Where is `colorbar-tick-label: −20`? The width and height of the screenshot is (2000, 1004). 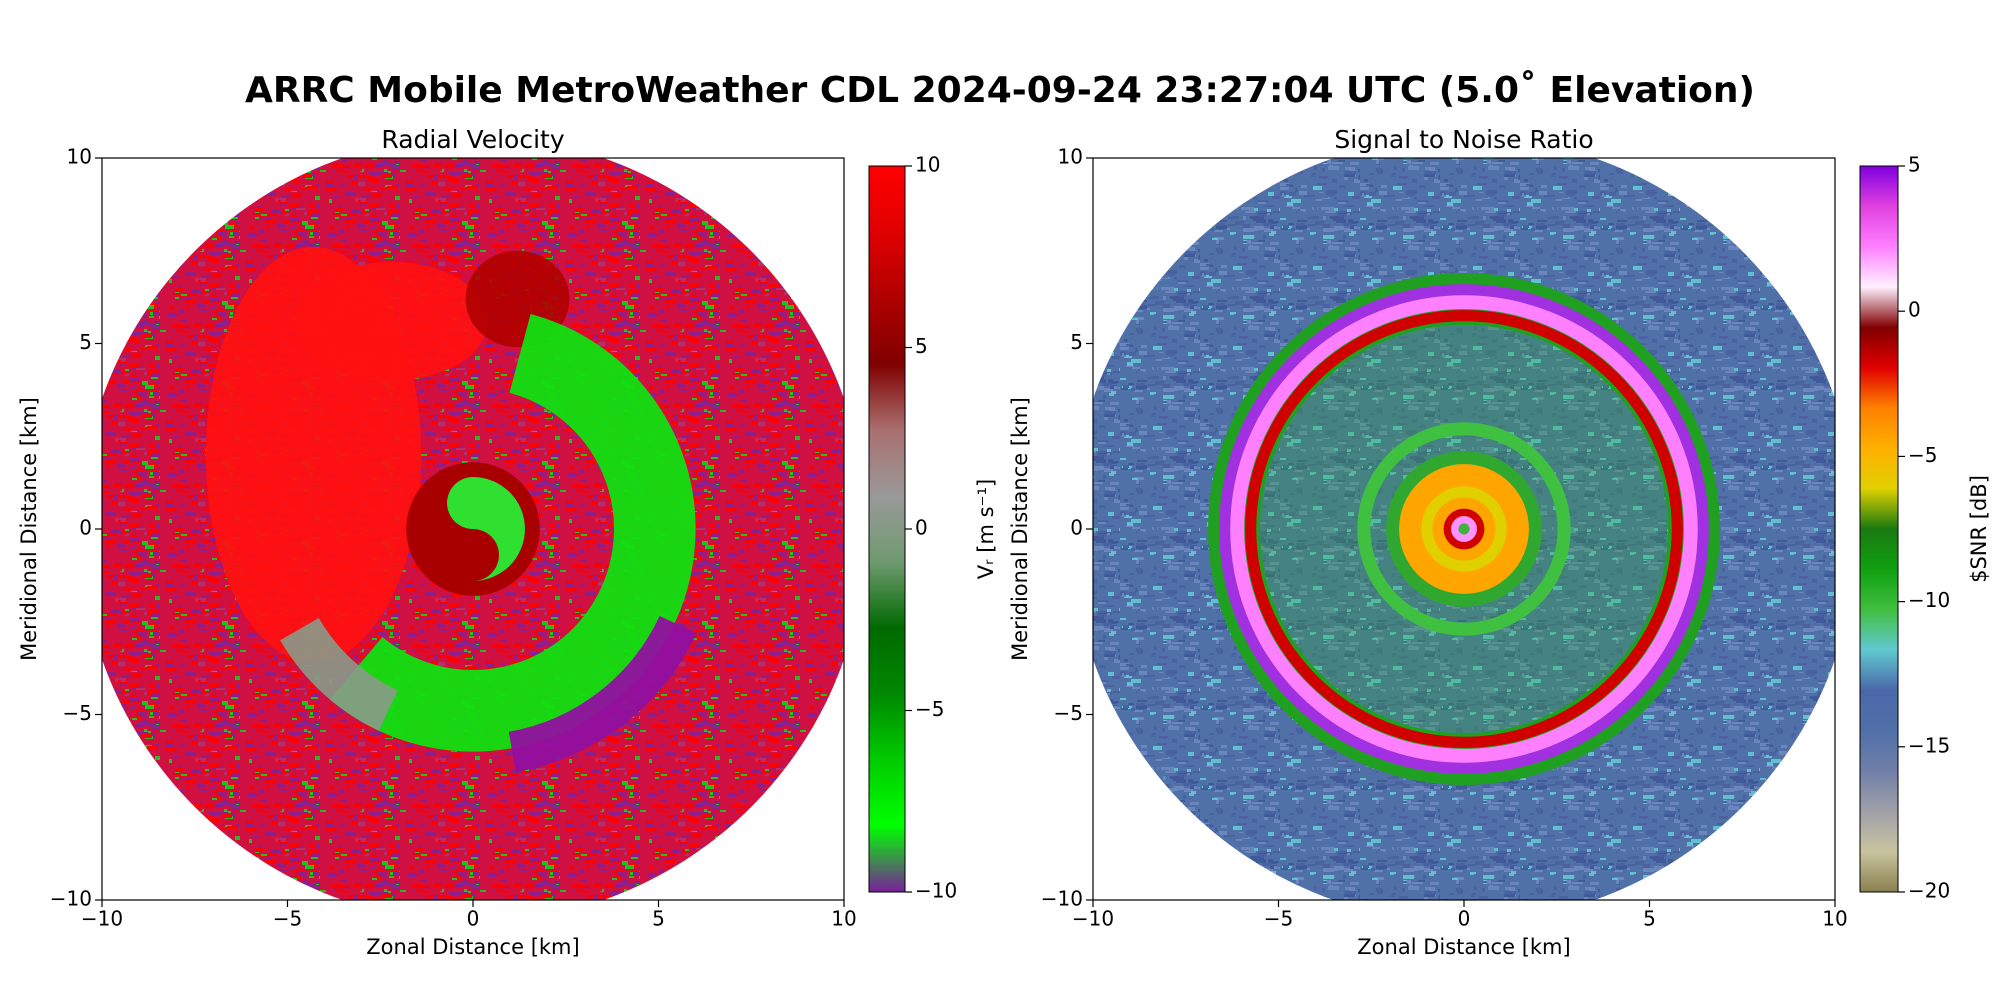
colorbar-tick-label: −20 is located at coordinates (1929, 891).